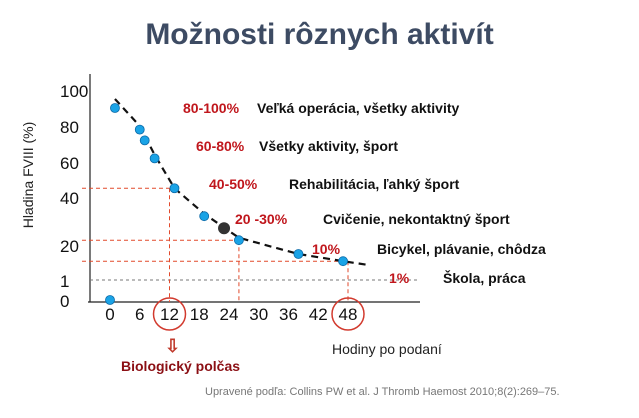  I want to click on x-tick-label: 30, so click(258, 314).